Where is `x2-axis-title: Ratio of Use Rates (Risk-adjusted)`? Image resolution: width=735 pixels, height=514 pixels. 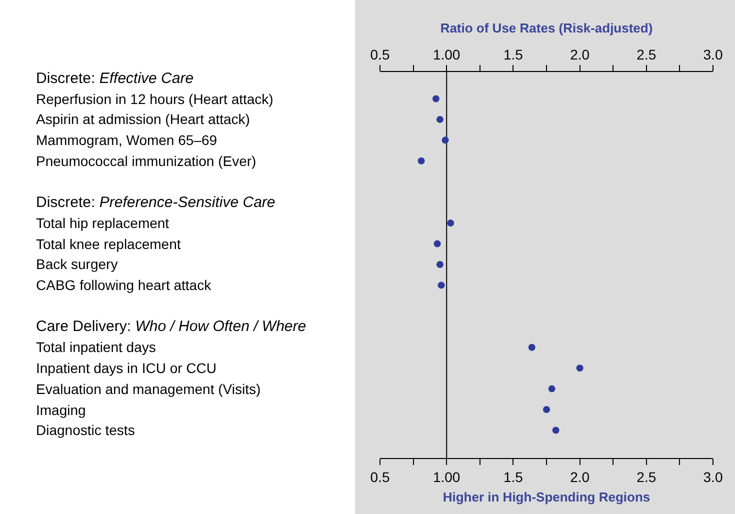
x2-axis-title: Ratio of Use Rates (Risk-adjusted) is located at coordinates (546, 28).